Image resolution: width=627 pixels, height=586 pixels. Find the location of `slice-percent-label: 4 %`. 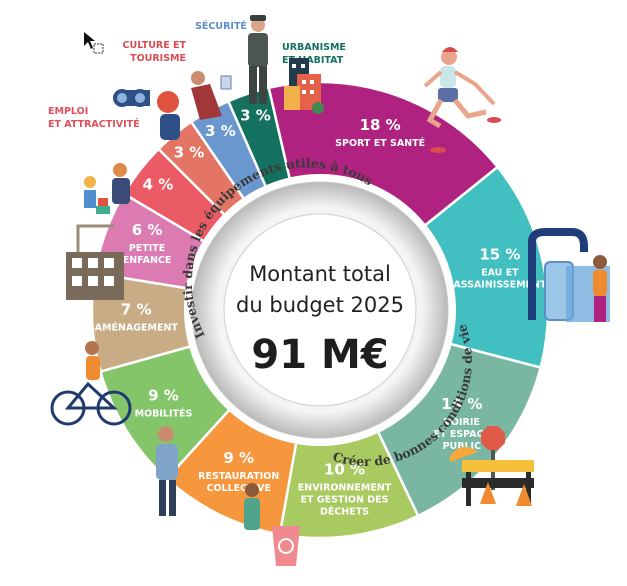

slice-percent-label: 4 % is located at coordinates (158, 184).